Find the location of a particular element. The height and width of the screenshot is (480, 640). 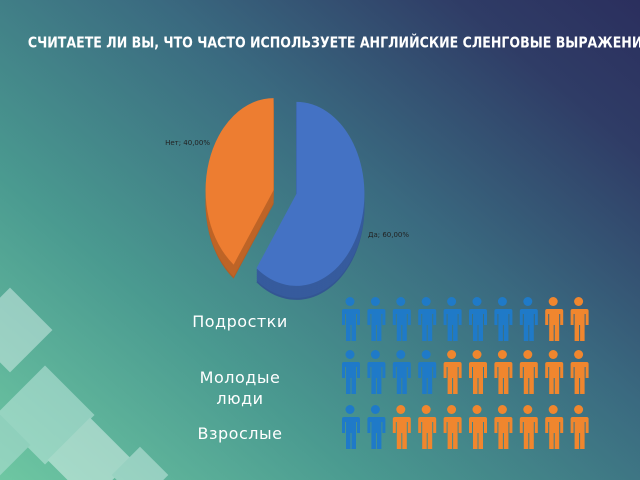

data-label: Нет; 40,00% is located at coordinates (187, 143).